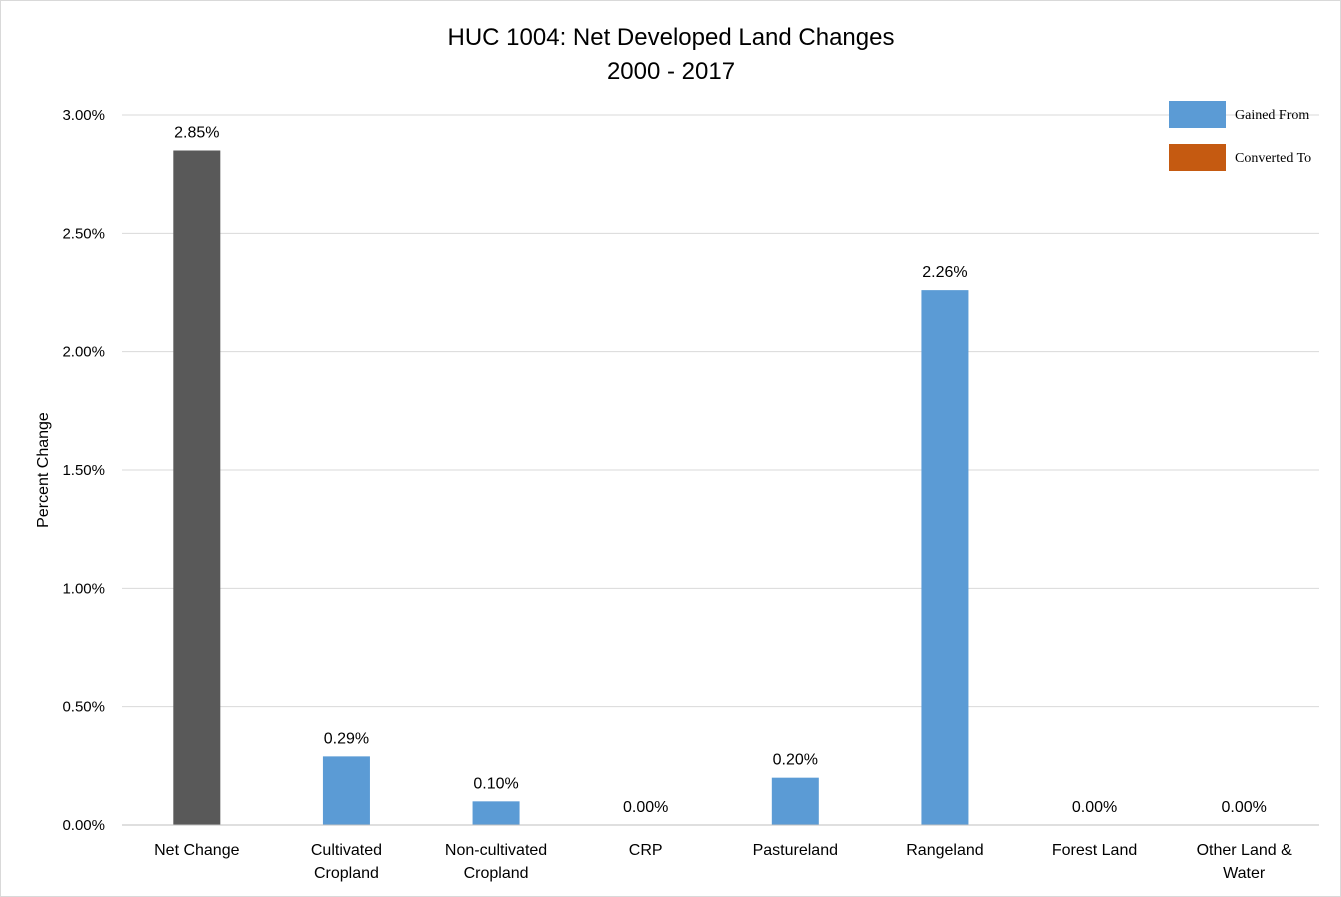 Image resolution: width=1341 pixels, height=897 pixels. I want to click on category-label: Pastureland, so click(795, 850).